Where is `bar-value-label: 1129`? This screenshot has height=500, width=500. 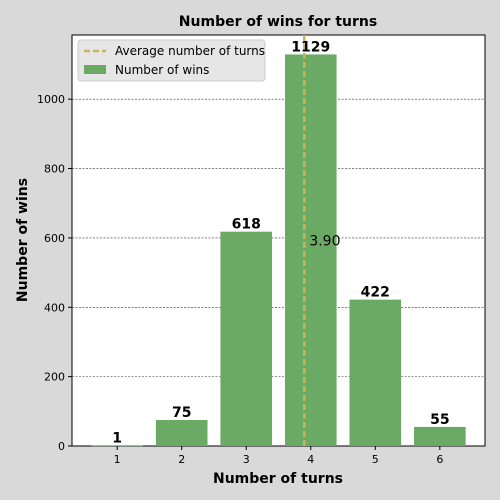 bar-value-label: 1129 is located at coordinates (310, 47).